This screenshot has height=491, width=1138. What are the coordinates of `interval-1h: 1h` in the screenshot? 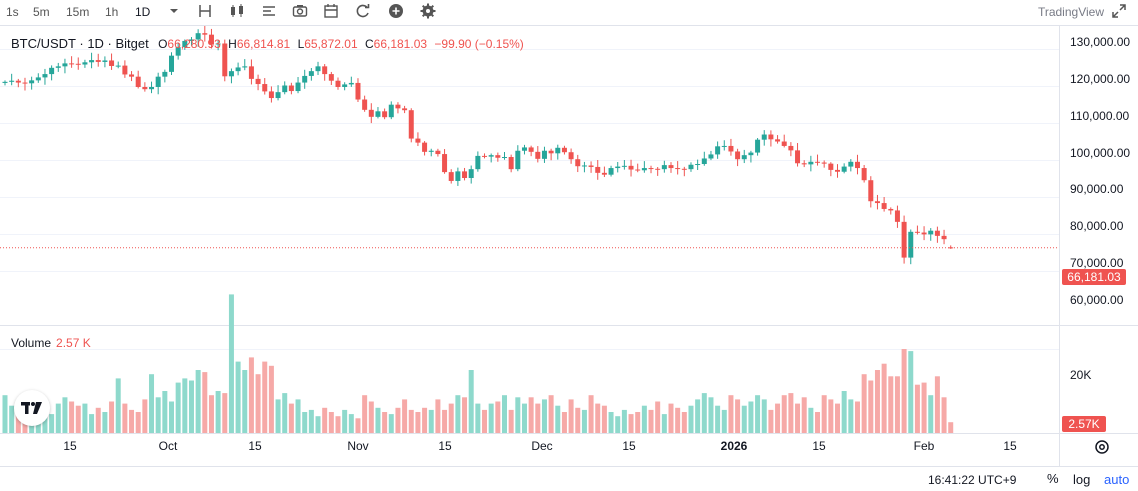 It's located at (112, 12).